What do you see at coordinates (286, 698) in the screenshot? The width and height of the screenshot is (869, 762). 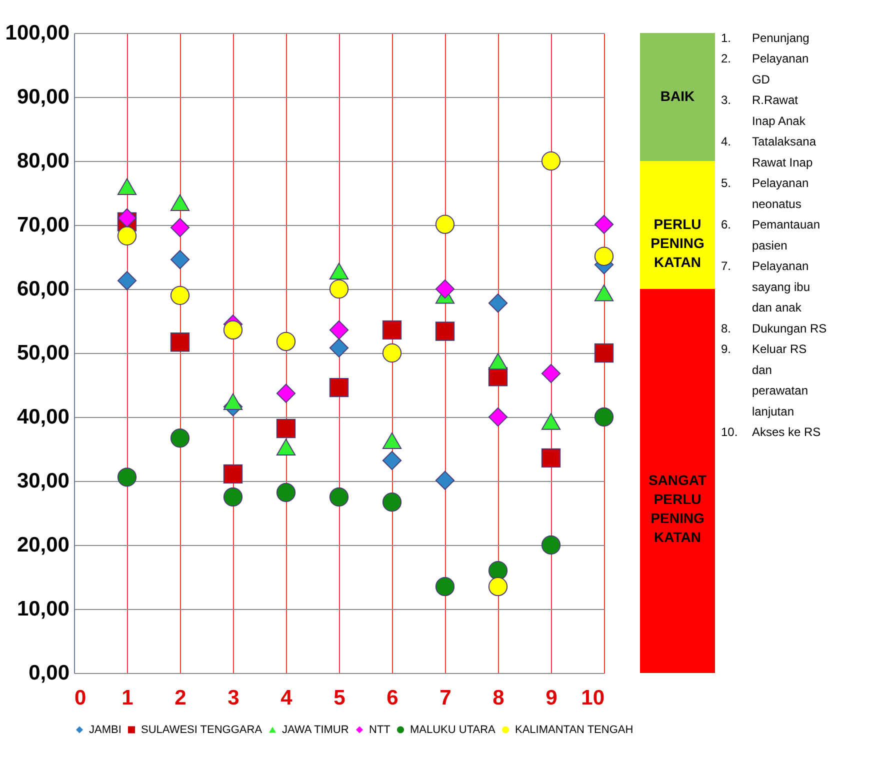 I see `x-tick-label: 4` at bounding box center [286, 698].